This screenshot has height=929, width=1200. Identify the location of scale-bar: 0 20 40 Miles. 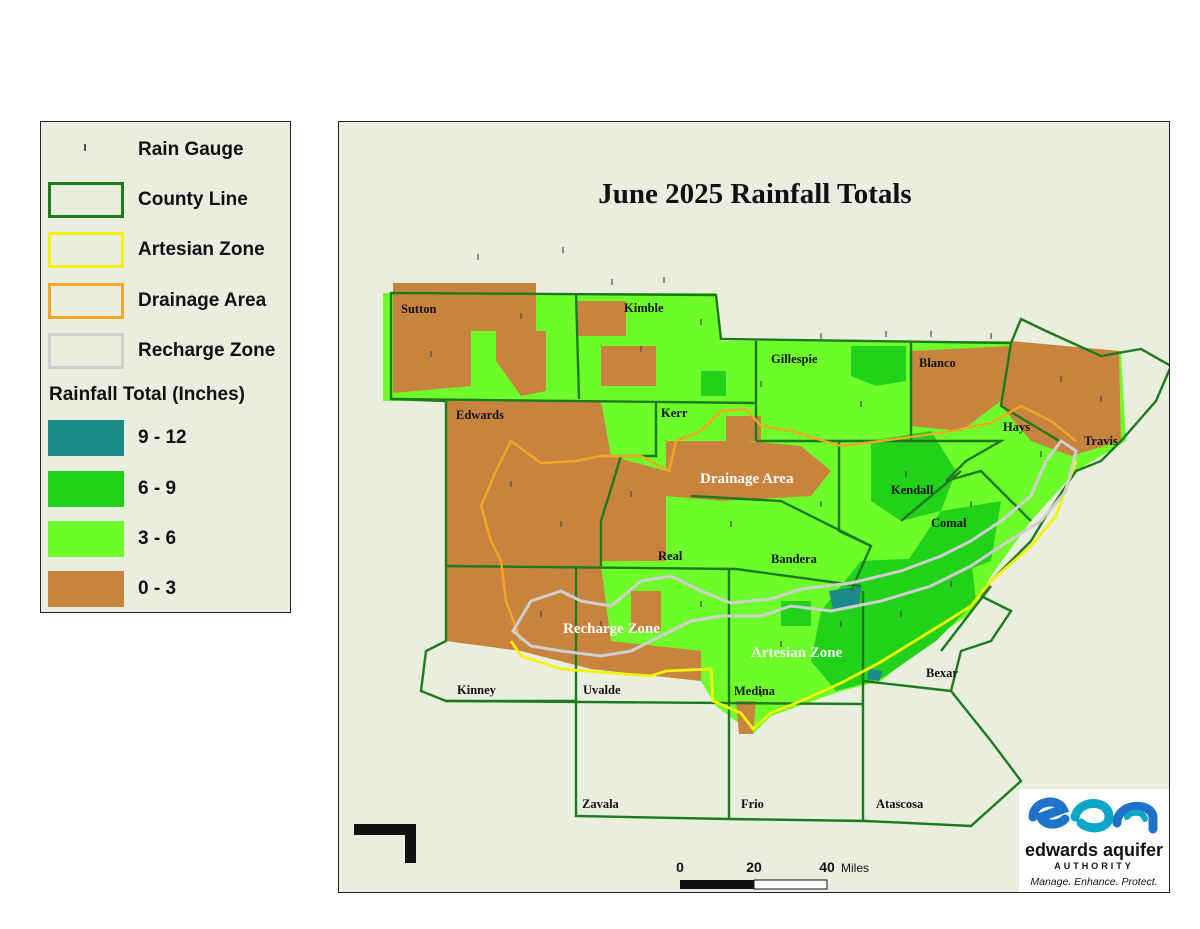
(772, 874).